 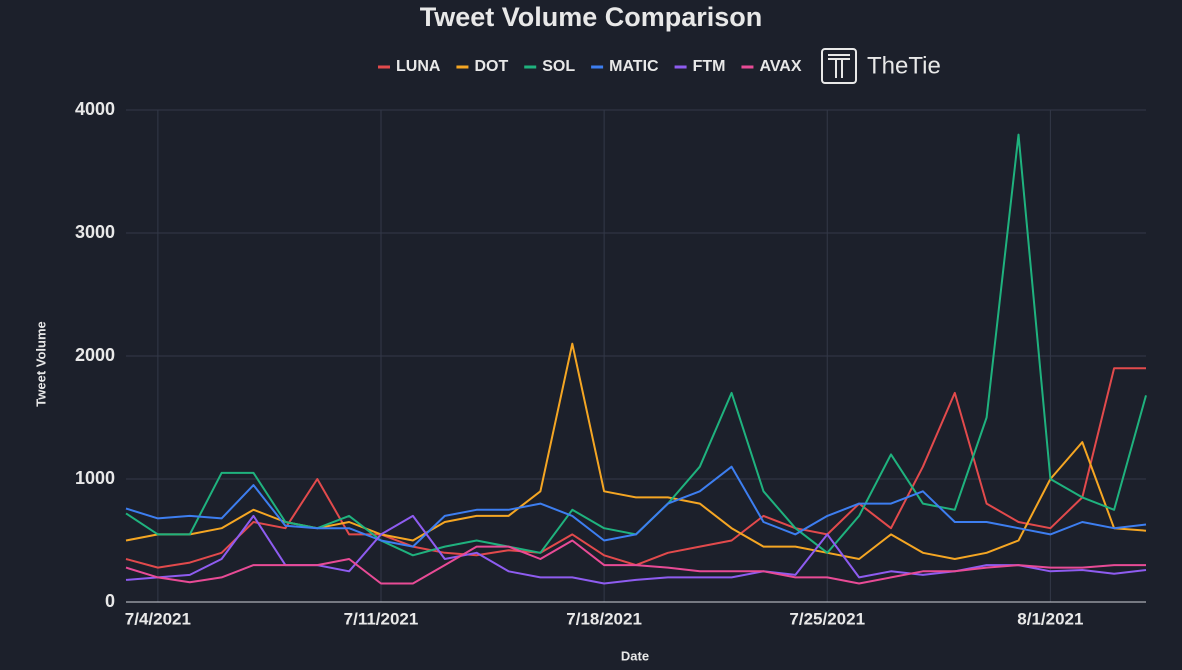 I want to click on x-tick-label: 7/18/2021, so click(x=604, y=618).